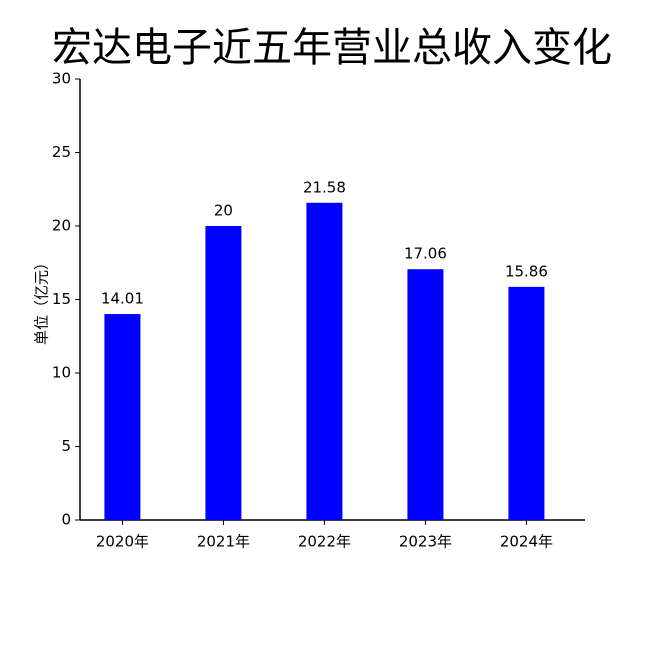 Image resolution: width=650 pixels, height=650 pixels. What do you see at coordinates (61, 373) in the screenshot?
I see `y-tick-label: 10` at bounding box center [61, 373].